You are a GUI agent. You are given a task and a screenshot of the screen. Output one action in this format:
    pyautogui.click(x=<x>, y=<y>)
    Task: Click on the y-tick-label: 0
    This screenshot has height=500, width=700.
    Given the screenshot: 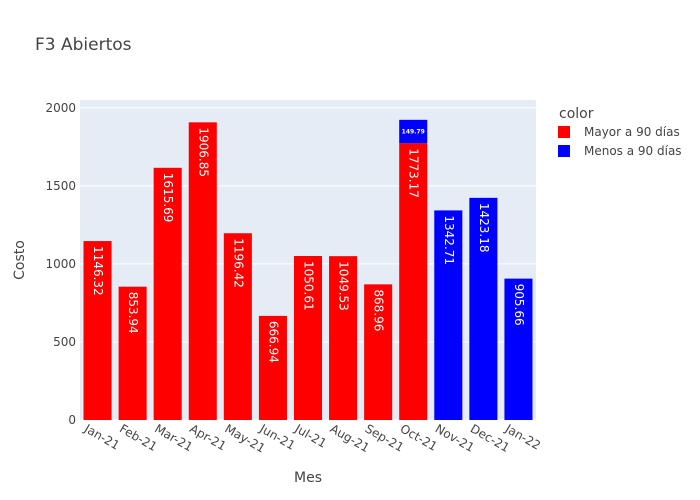 What is the action you would take?
    pyautogui.click(x=72, y=420)
    